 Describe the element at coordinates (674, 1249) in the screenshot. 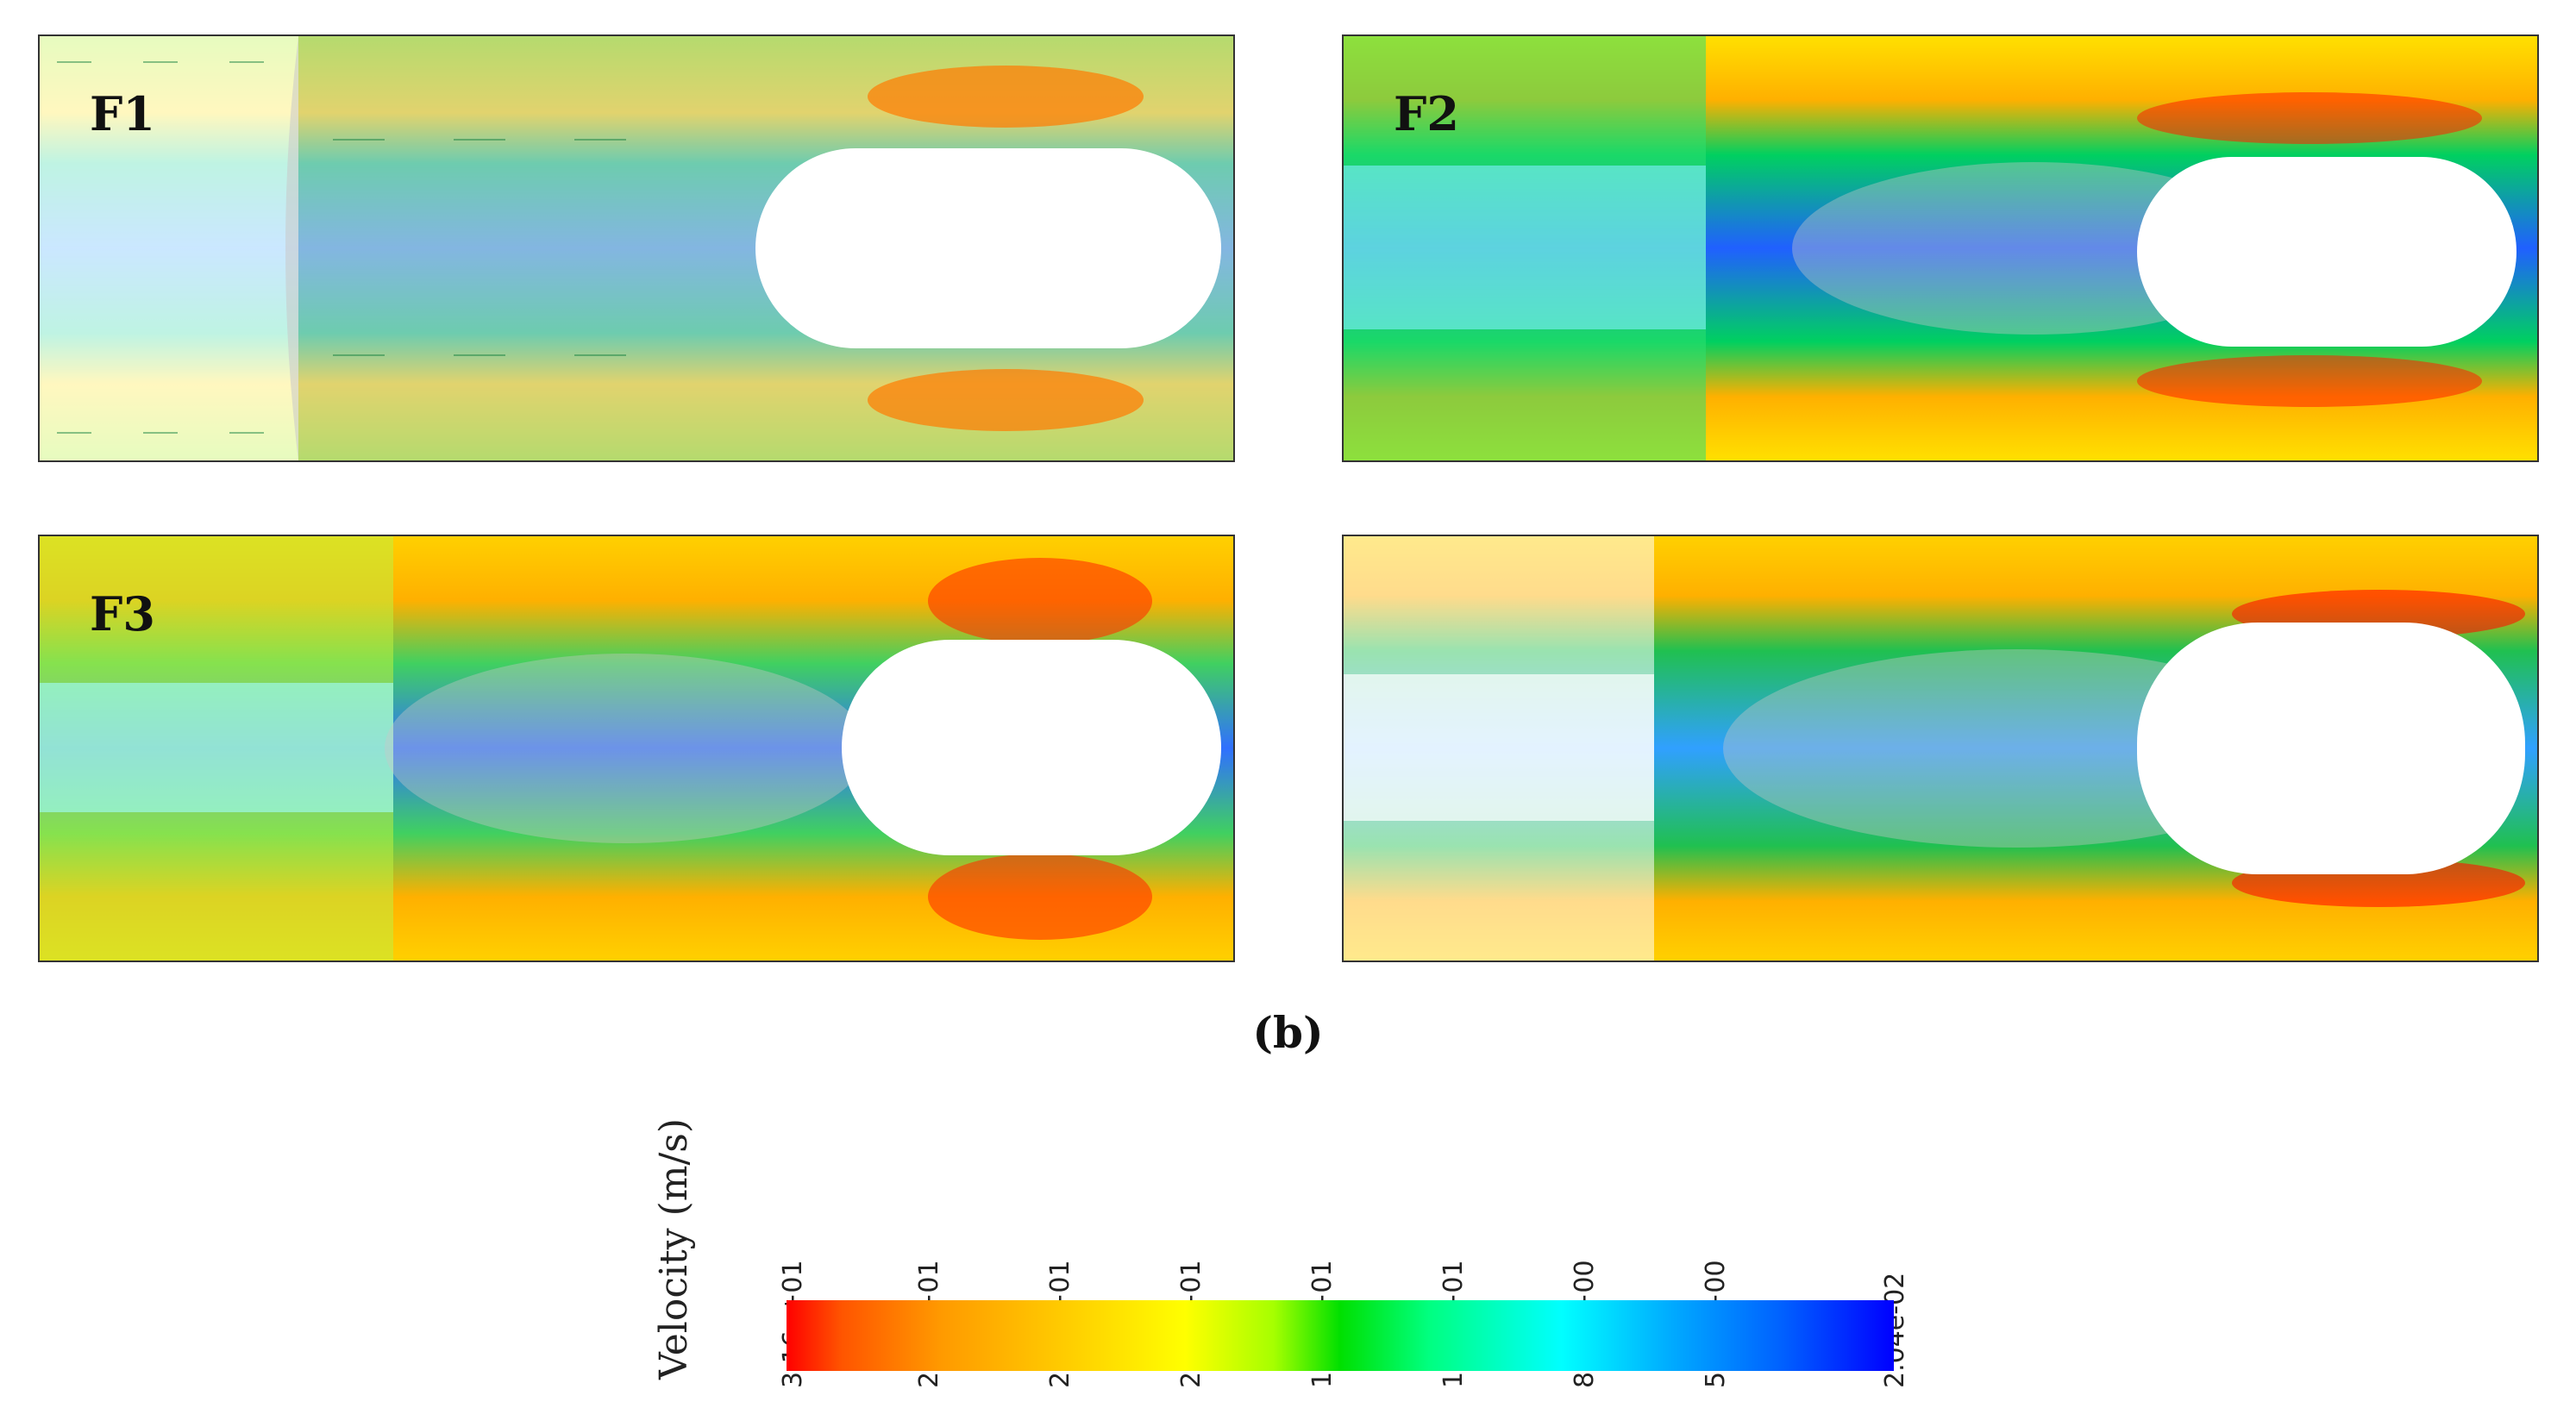

I see `legend-title: Velocity (m/s)` at that location.